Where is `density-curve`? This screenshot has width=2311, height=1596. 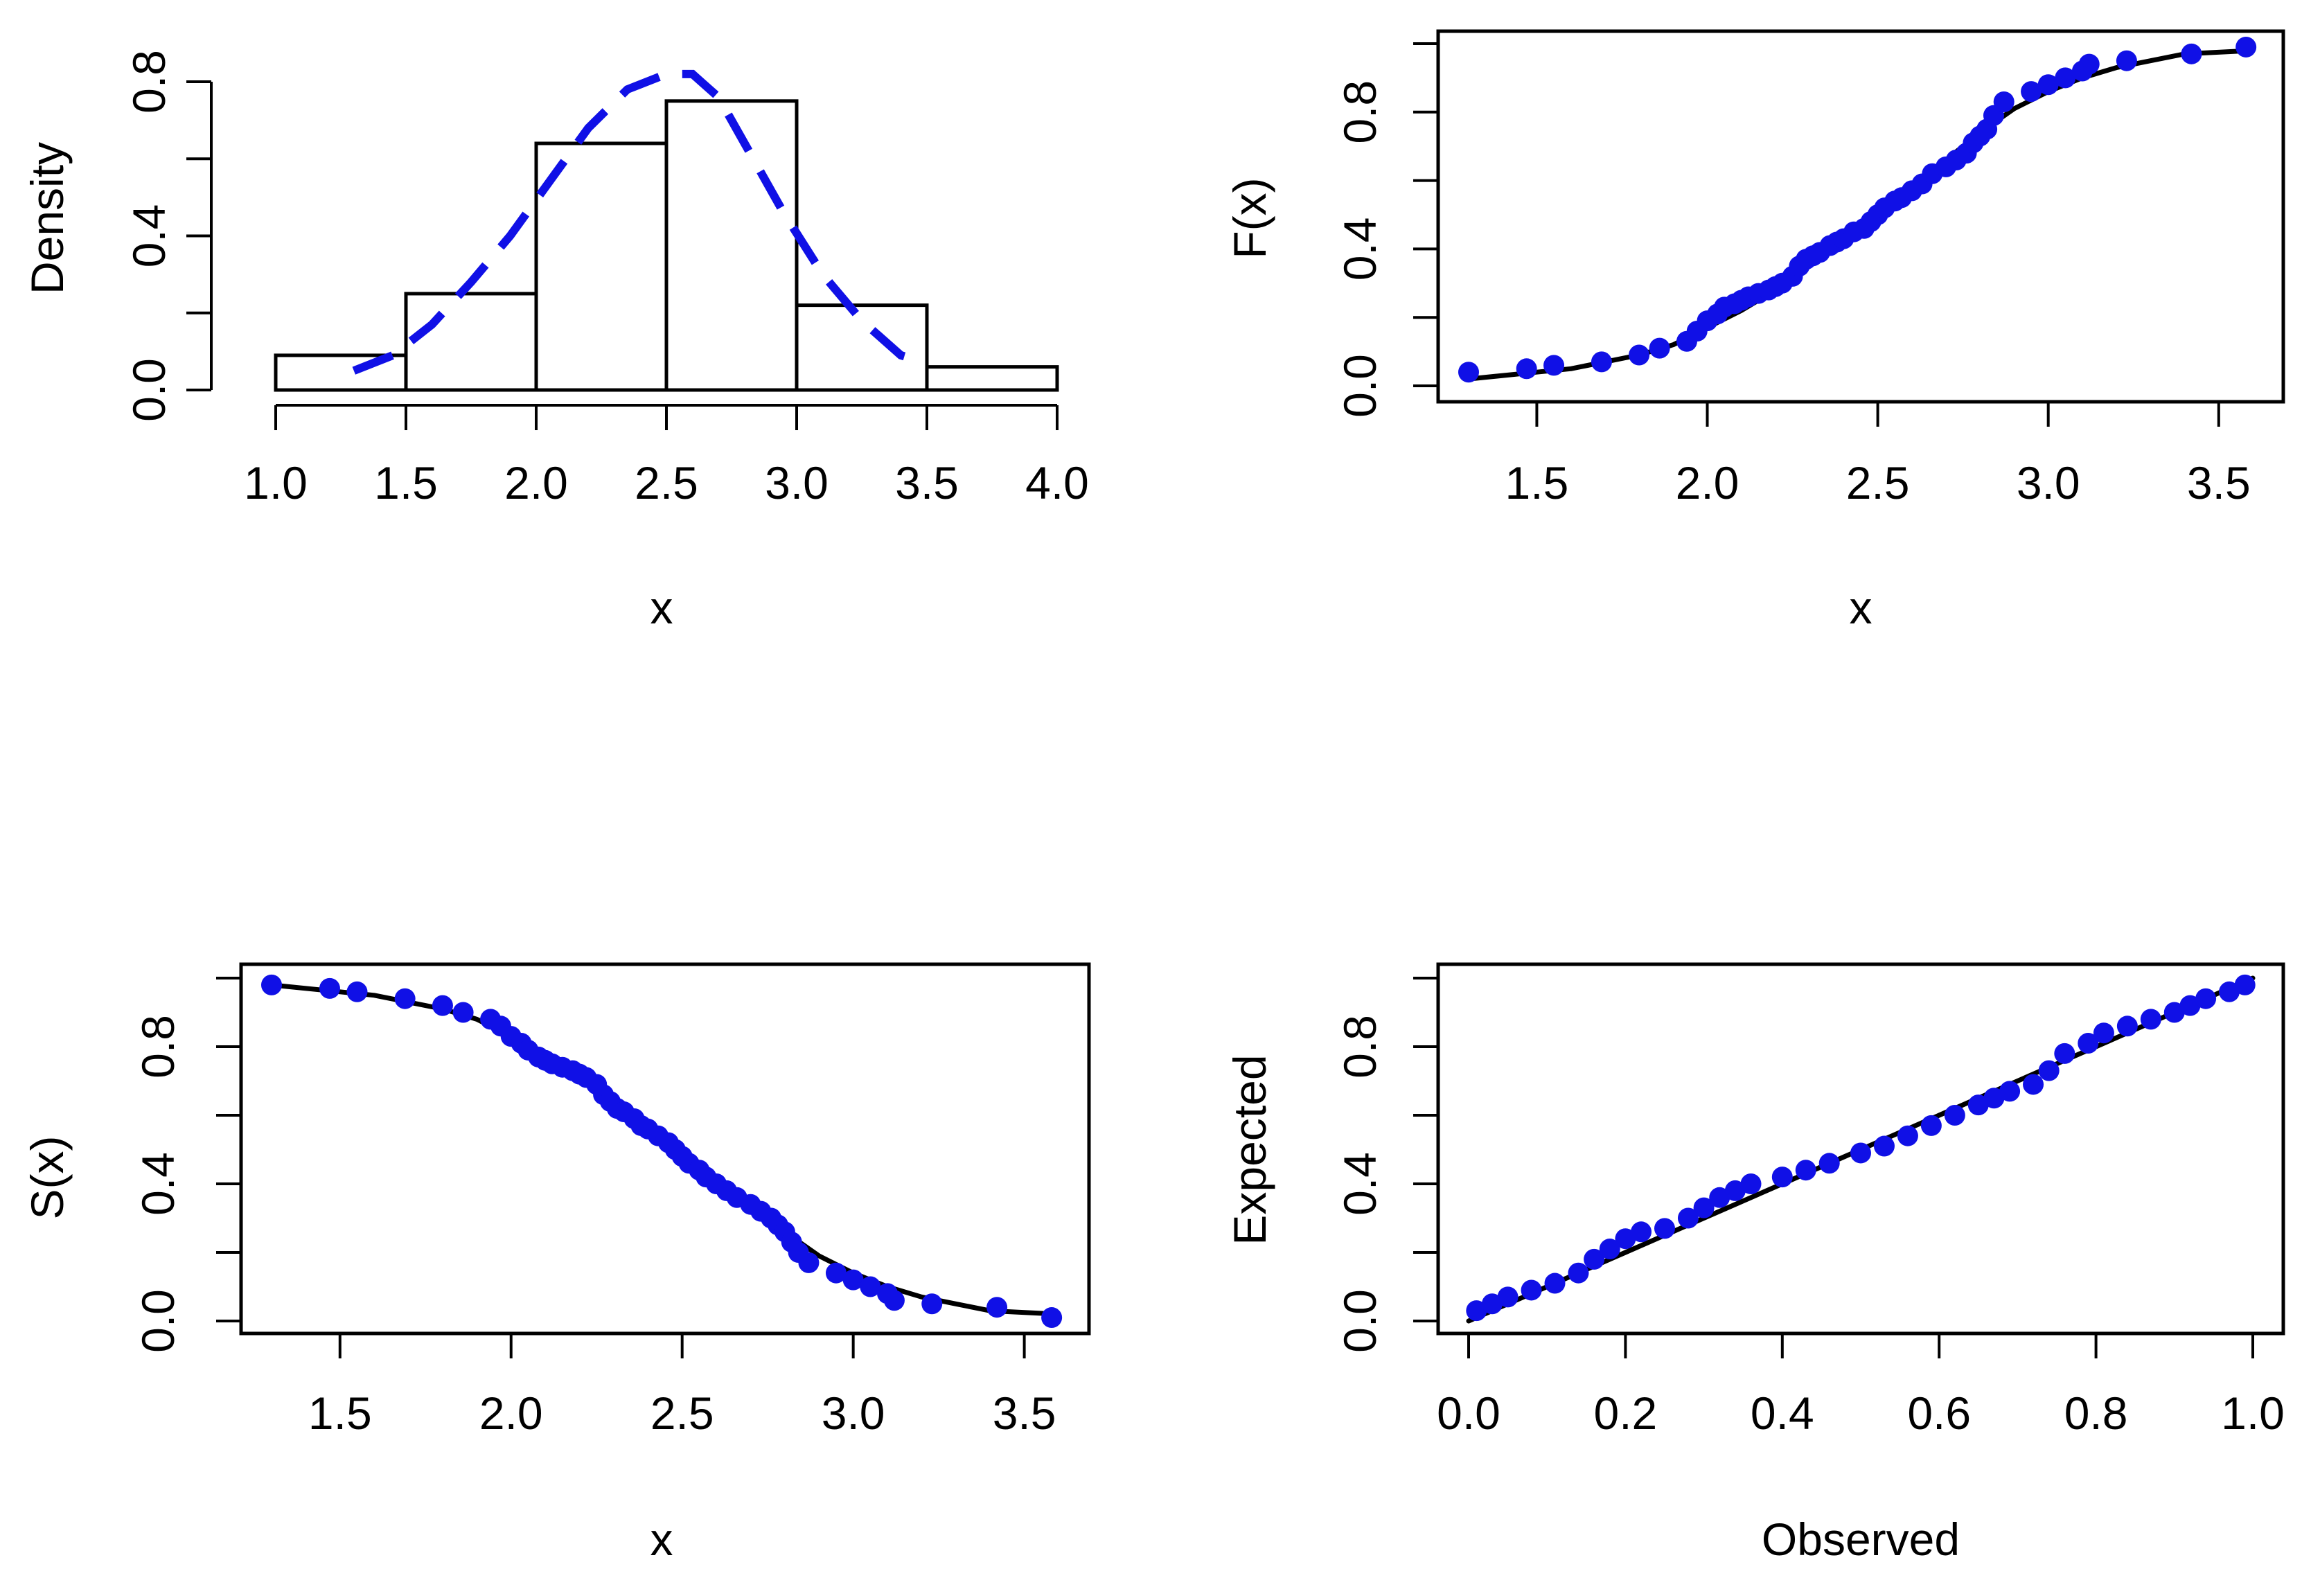
density-curve is located at coordinates (640, 222).